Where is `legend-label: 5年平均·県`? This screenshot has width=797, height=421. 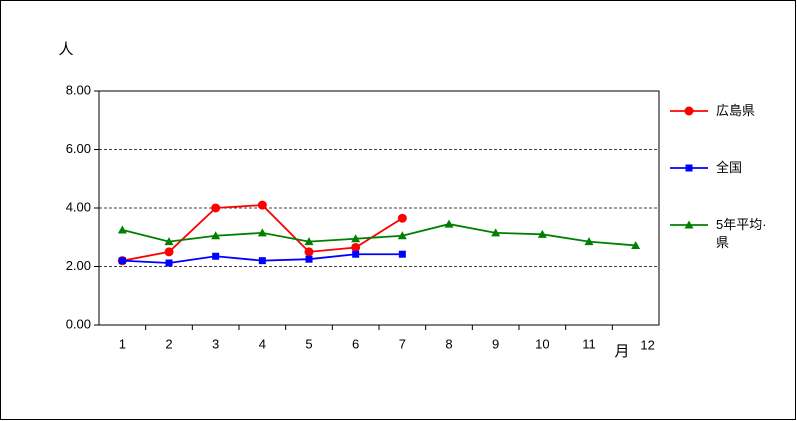 legend-label: 5年平均·県 is located at coordinates (741, 233).